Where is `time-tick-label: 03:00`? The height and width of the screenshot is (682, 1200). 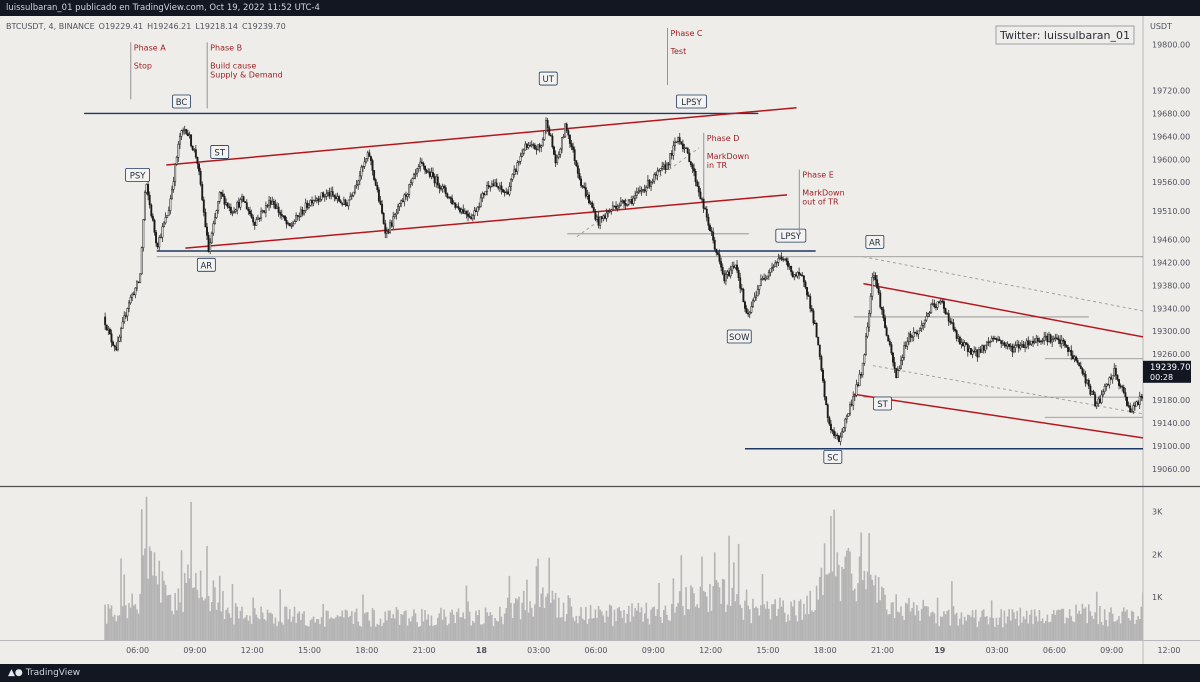 time-tick-label: 03:00 is located at coordinates (997, 650).